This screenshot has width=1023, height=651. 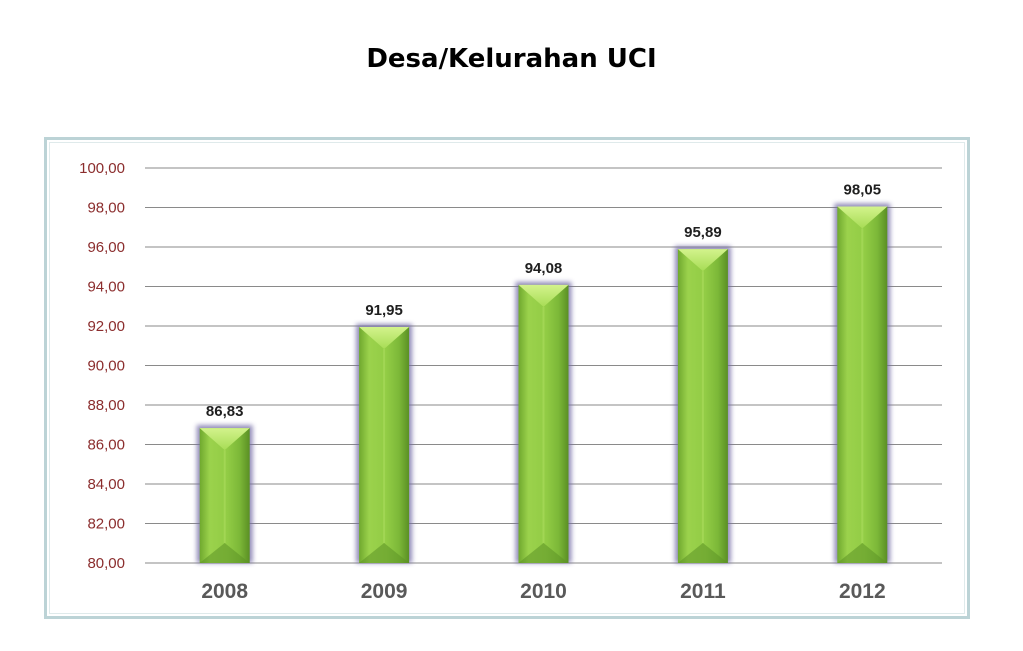 I want to click on y-tick-label: 100,00, so click(x=102, y=168).